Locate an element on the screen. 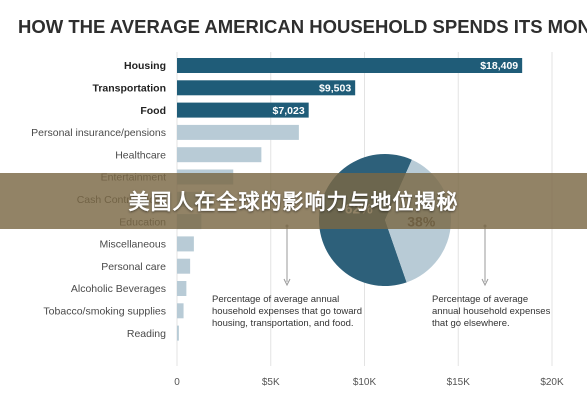 This screenshot has width=587, height=400. x-tick-label: $15K is located at coordinates (459, 382).